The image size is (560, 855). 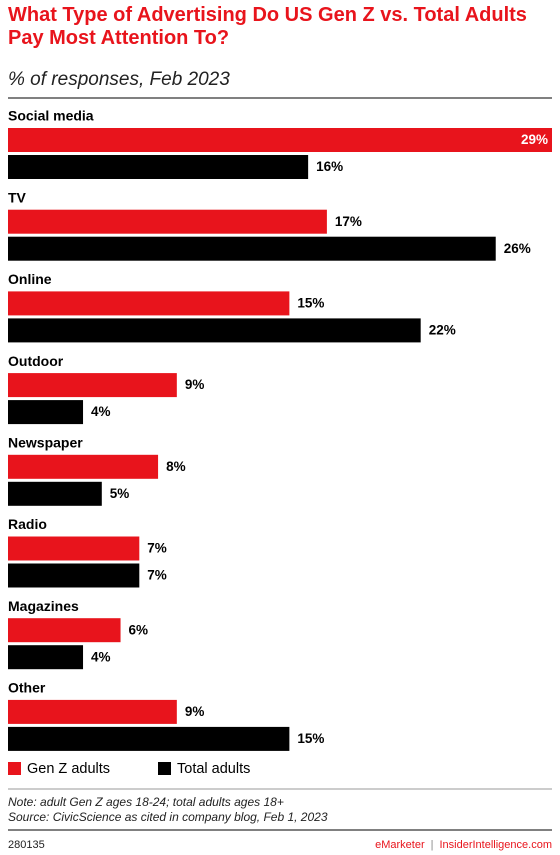 What do you see at coordinates (27, 688) in the screenshot?
I see `category-label: Other` at bounding box center [27, 688].